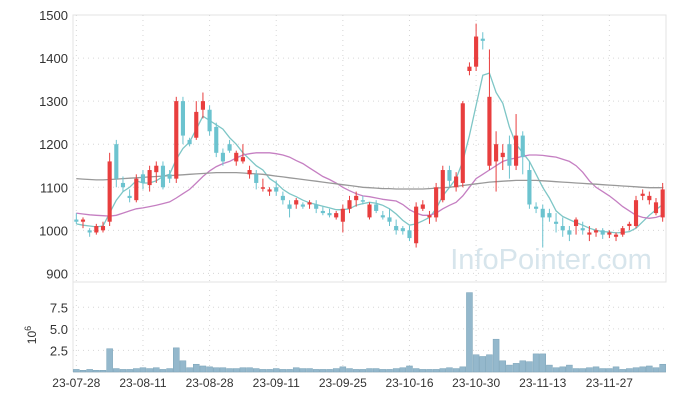 The height and width of the screenshot is (405, 677). Describe the element at coordinates (53, 144) in the screenshot. I see `price-tick-label: 1200` at that location.